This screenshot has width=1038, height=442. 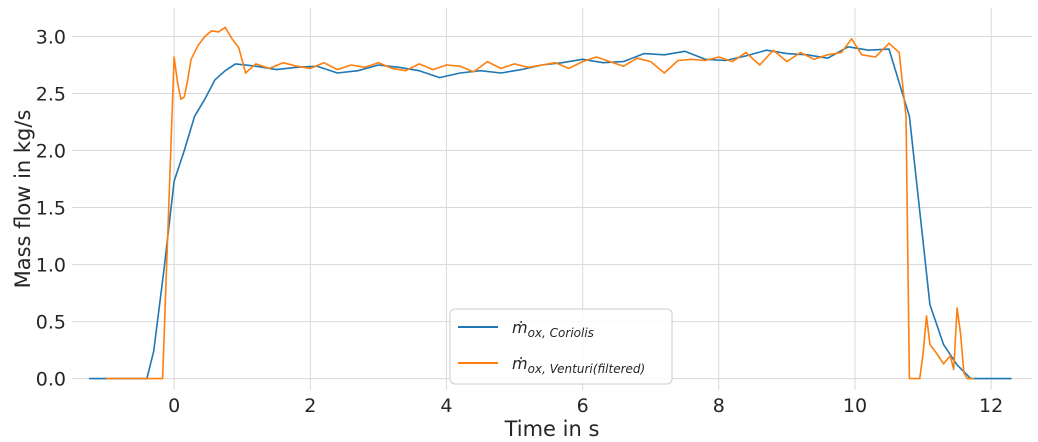 What do you see at coordinates (552, 429) in the screenshot?
I see `x-axis-label: Time in s` at bounding box center [552, 429].